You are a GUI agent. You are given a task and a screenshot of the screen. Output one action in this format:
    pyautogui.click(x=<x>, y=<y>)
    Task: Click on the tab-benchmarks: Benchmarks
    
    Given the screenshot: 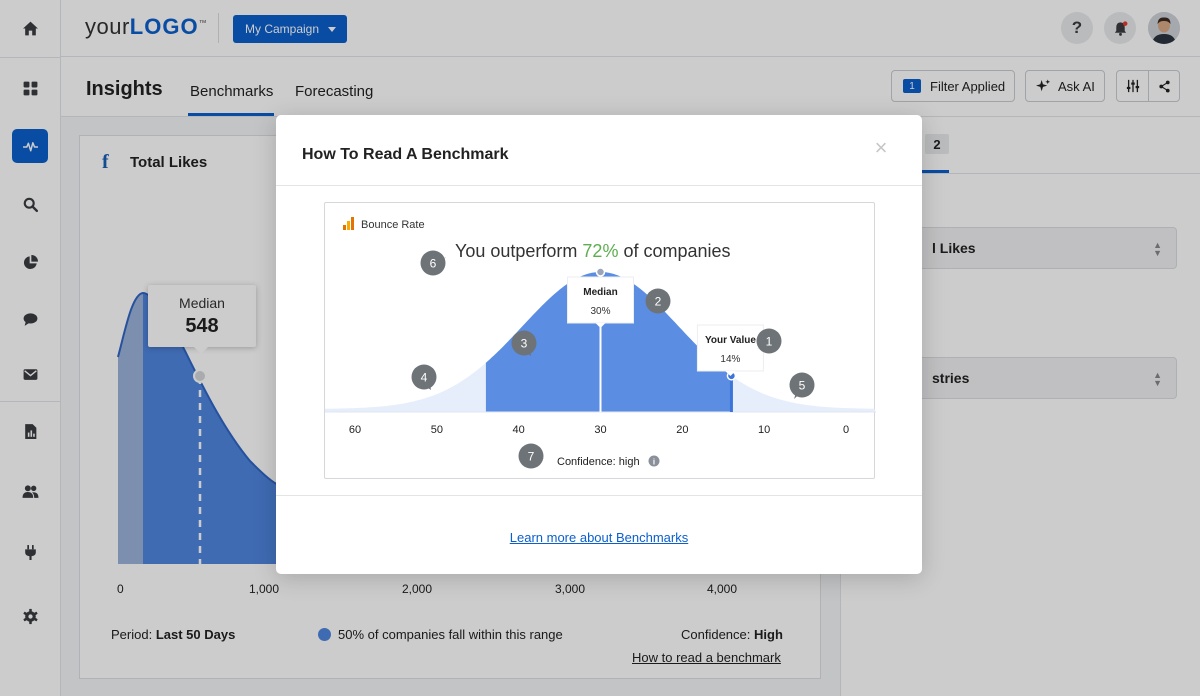 What is the action you would take?
    pyautogui.click(x=232, y=91)
    